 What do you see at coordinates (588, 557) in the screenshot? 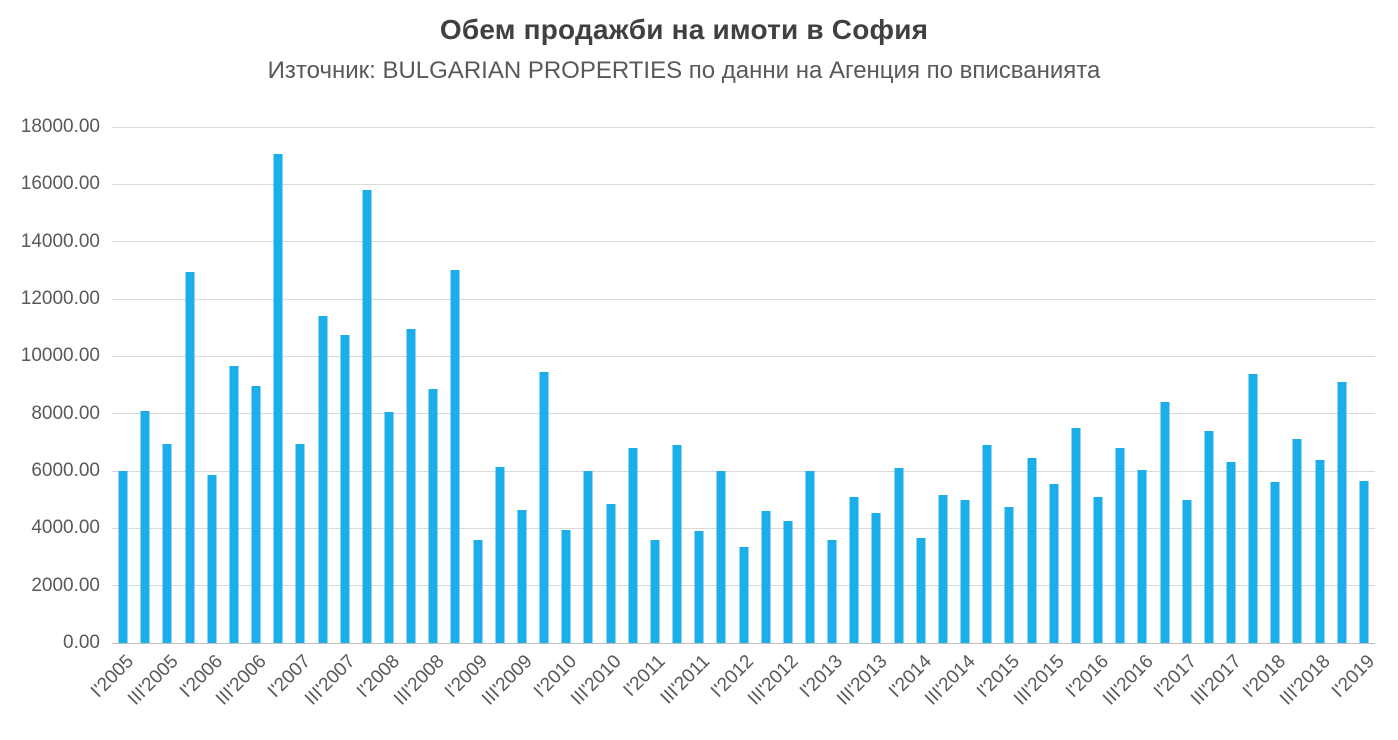
I see `bar-II'2010` at bounding box center [588, 557].